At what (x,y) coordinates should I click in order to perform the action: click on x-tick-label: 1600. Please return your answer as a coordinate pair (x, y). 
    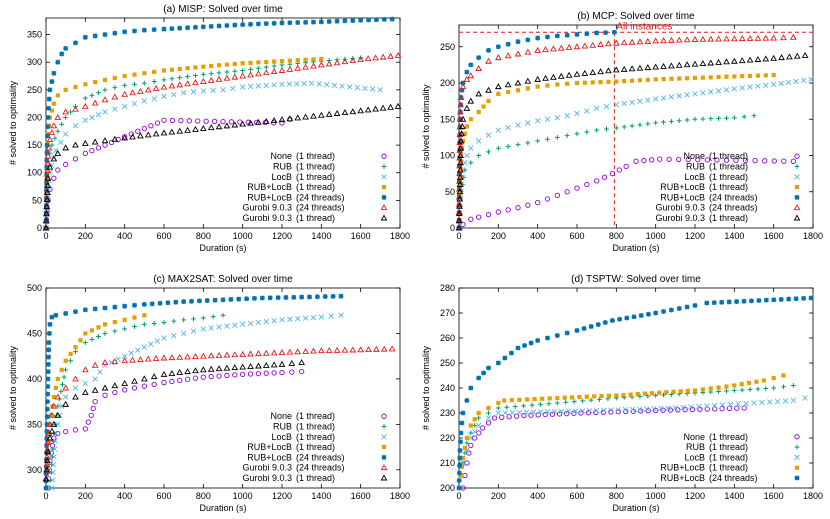
    Looking at the image, I should click on (361, 236).